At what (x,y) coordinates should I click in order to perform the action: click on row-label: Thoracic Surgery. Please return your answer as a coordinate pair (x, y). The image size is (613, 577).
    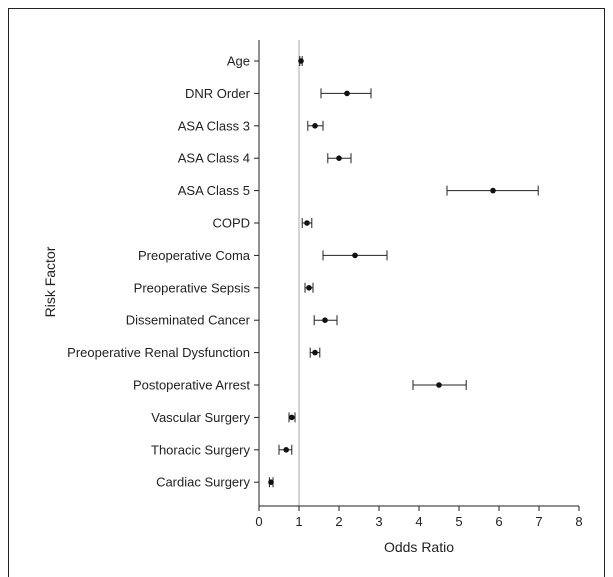
    Looking at the image, I should click on (200, 449).